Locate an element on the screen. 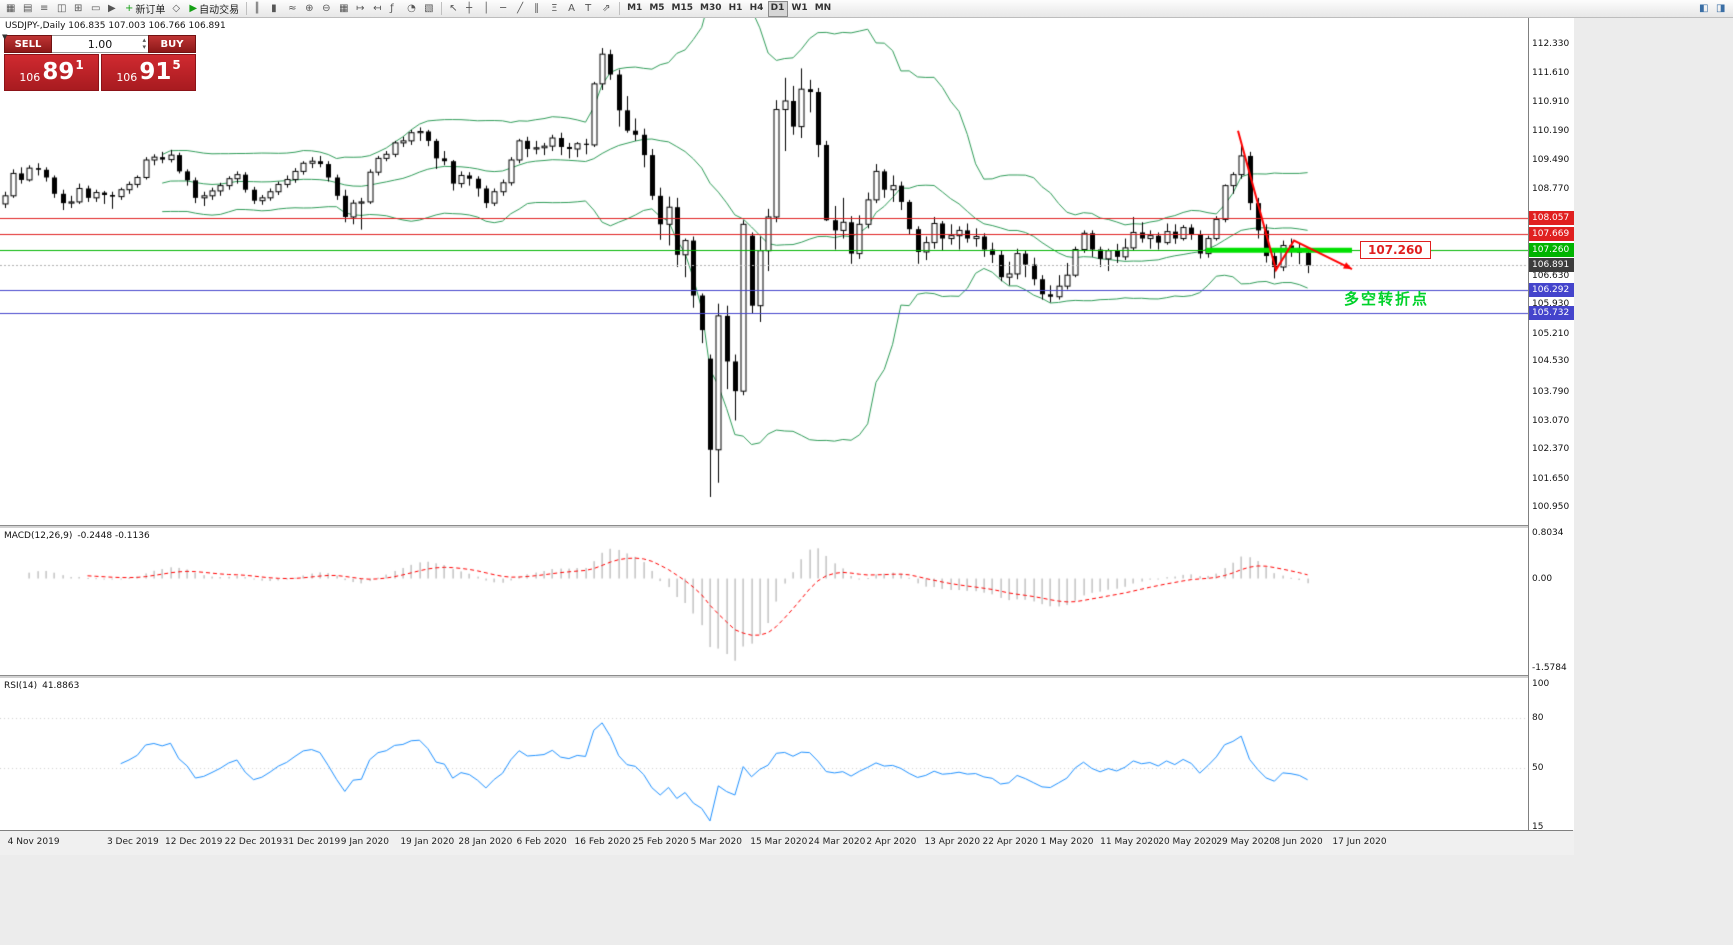 The width and height of the screenshot is (1733, 945). bid-quote-tile: 106 89 1 is located at coordinates (51, 72).